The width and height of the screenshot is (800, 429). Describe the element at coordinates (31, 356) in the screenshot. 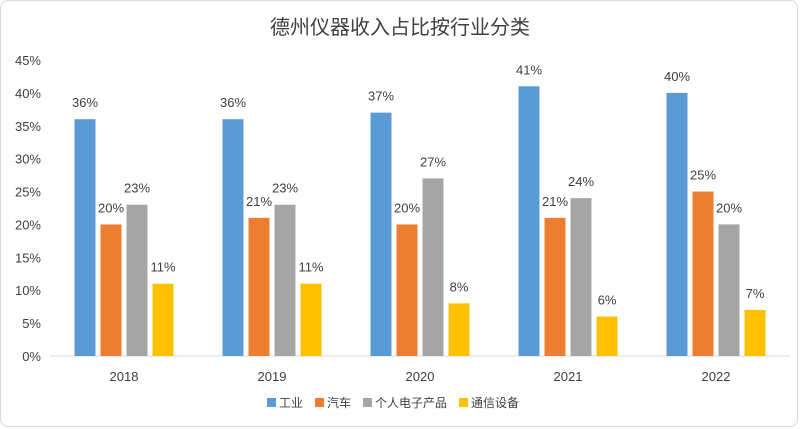

I see `y-tick-label: 0%` at that location.